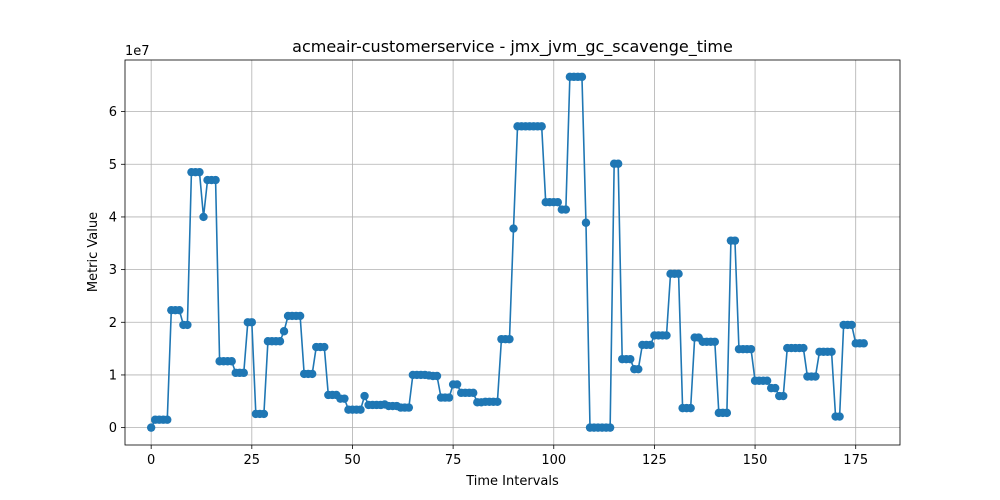 The height and width of the screenshot is (500, 1000). What do you see at coordinates (512, 481) in the screenshot?
I see `x-axis-label: Time Intervals` at bounding box center [512, 481].